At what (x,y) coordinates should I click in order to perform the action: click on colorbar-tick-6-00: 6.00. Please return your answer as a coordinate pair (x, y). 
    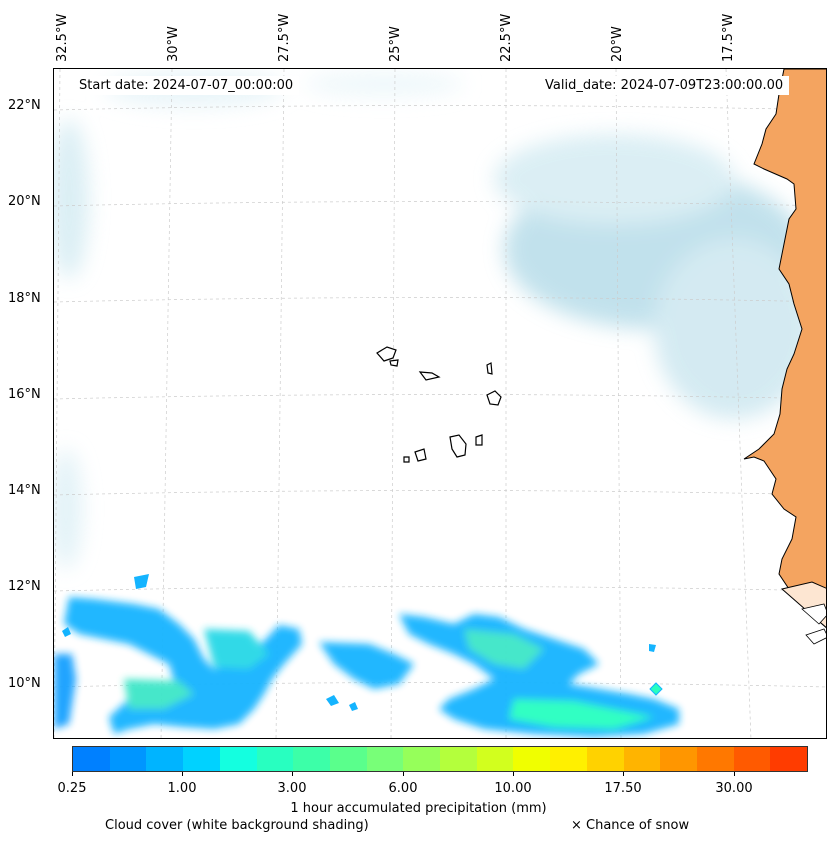
    Looking at the image, I should click on (403, 788).